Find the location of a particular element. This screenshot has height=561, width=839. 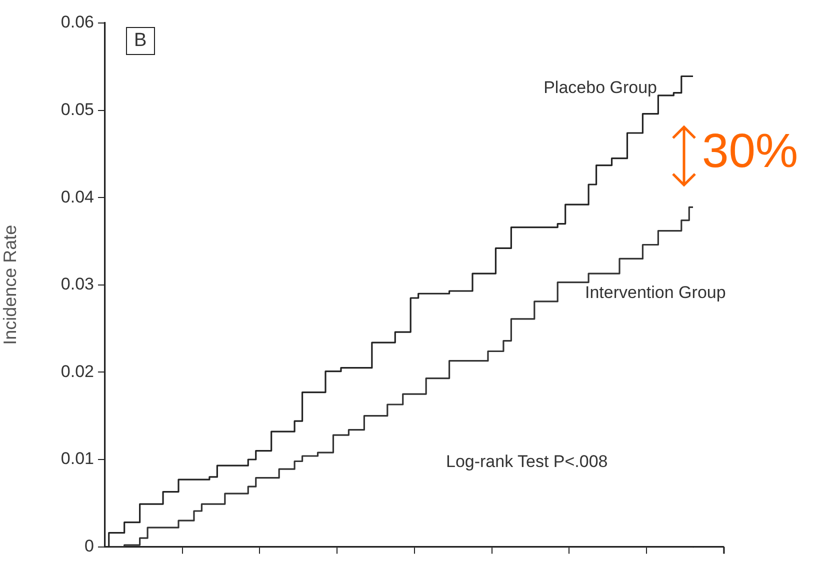

series-label: Placebo Group is located at coordinates (600, 87).